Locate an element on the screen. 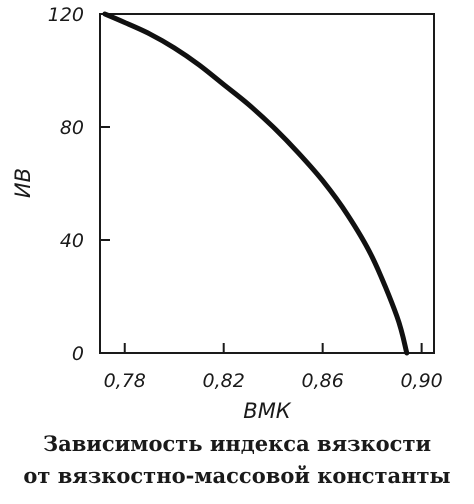 The height and width of the screenshot is (504, 474). caption-line-2: от вязкостно-массовой константы is located at coordinates (237, 475).